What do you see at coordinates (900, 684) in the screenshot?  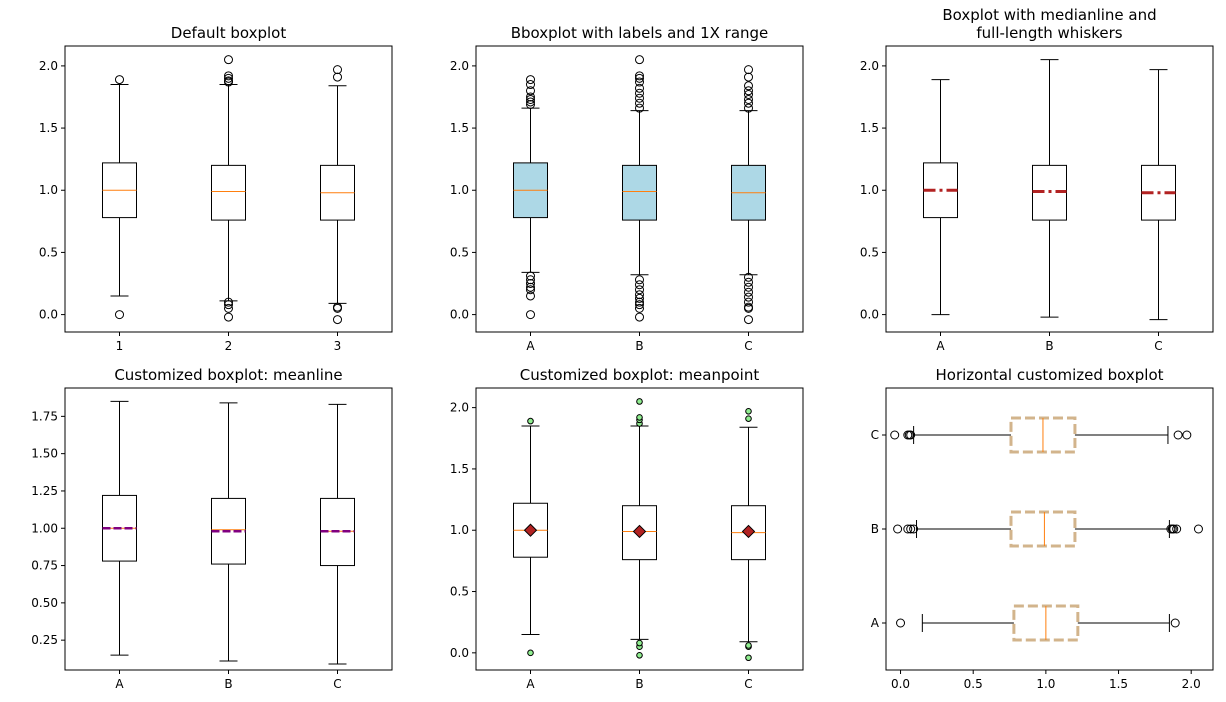 I see `x-tick-label: 0.0` at bounding box center [900, 684].